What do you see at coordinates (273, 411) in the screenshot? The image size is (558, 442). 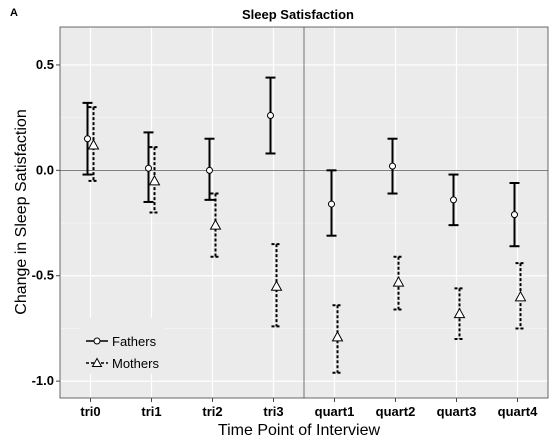 I see `x-tick-label: tri3` at bounding box center [273, 411].